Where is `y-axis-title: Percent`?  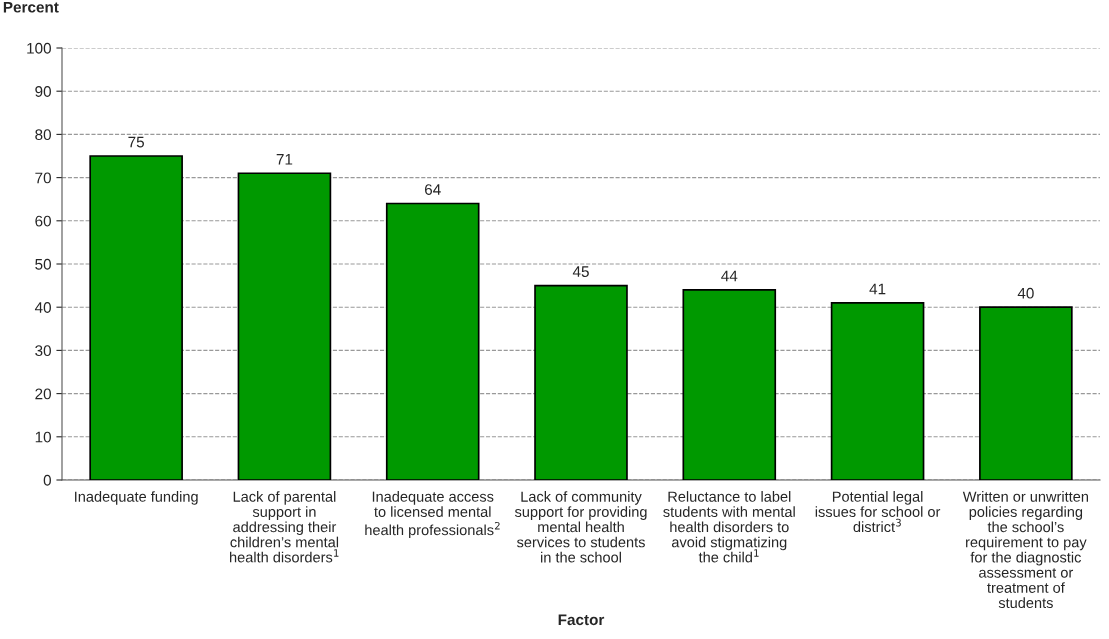 y-axis-title: Percent is located at coordinates (31, 7).